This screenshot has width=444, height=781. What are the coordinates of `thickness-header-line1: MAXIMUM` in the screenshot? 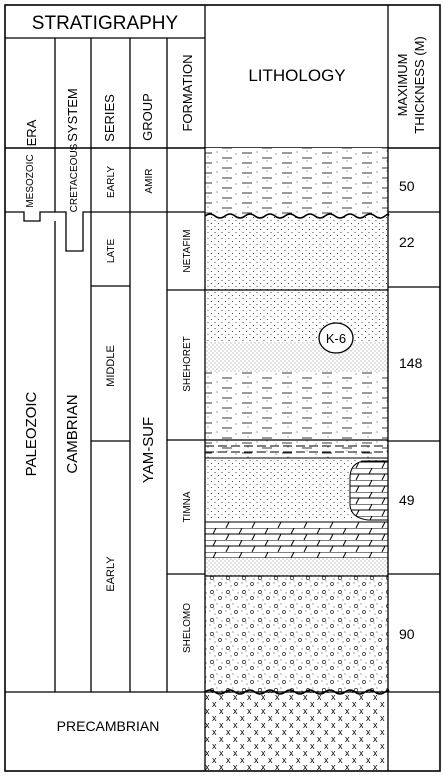 It's located at (402, 85).